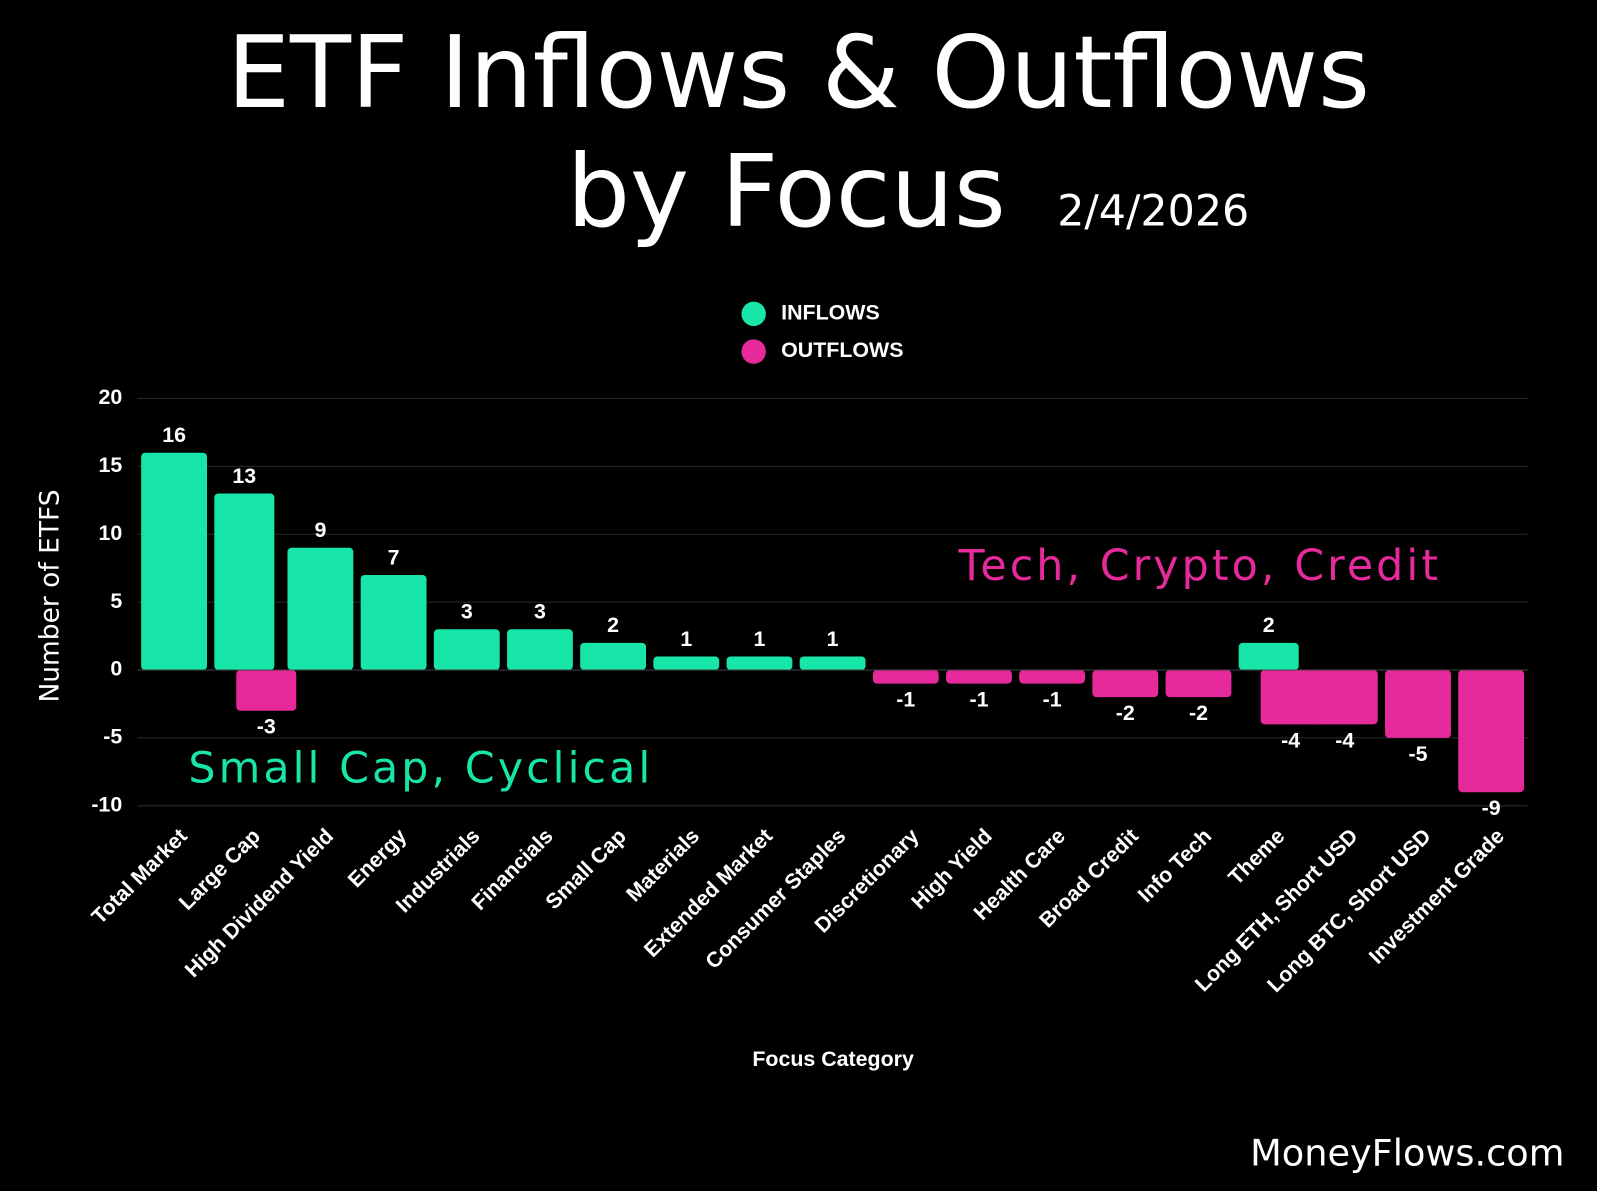 This screenshot has height=1191, width=1597. I want to click on value-label: -9, so click(1491, 808).